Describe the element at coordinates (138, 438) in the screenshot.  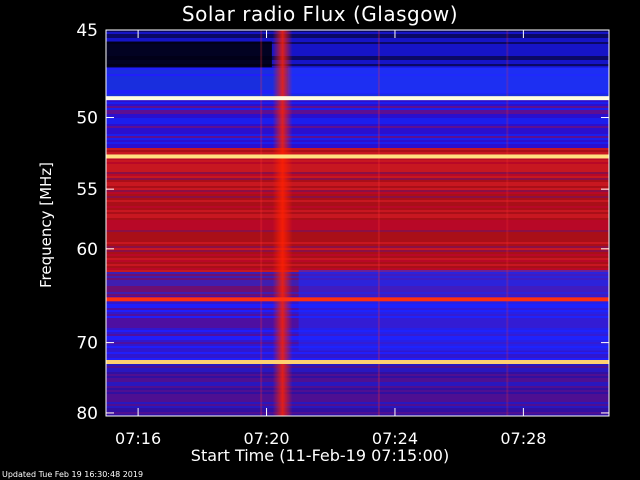
I see `x-tick-label: 07:16` at that location.